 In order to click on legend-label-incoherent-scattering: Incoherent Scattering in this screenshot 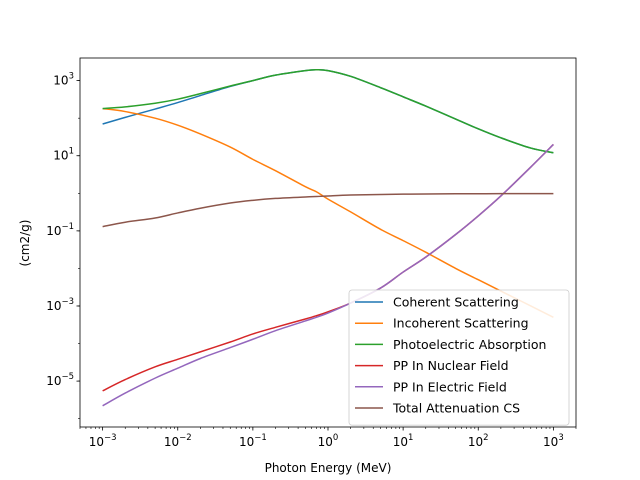, I will do `click(461, 323)`.